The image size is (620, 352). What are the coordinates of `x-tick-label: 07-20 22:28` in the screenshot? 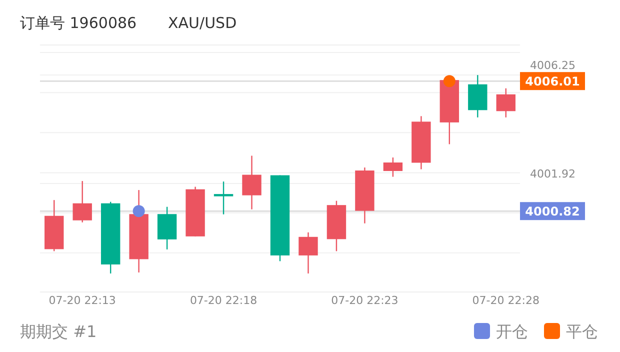 It's located at (506, 300).